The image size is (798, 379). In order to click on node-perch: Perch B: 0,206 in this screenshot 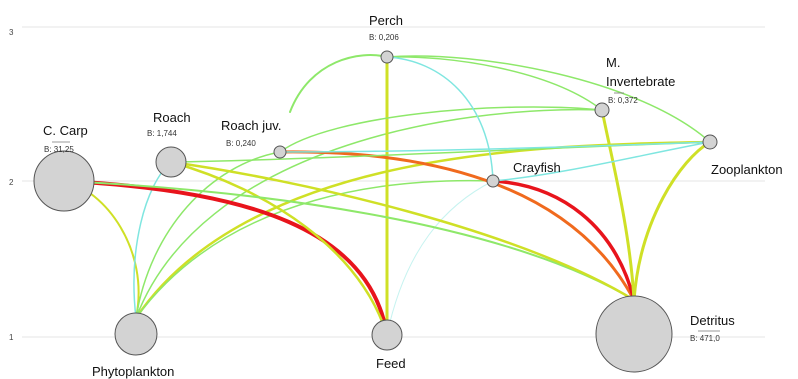, I will do `click(386, 38)`.